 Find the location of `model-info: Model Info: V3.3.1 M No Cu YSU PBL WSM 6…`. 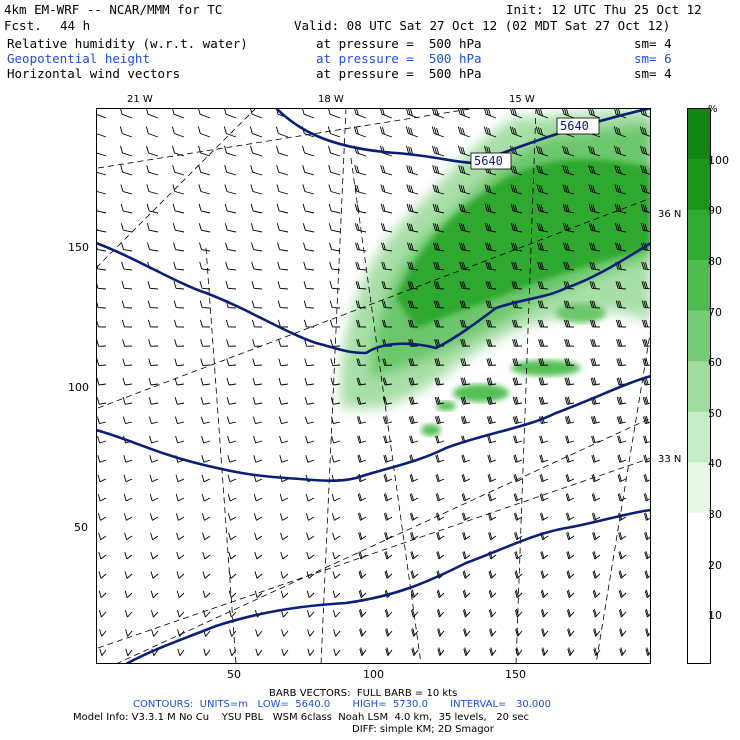

model-info: Model Info: V3.3.1 M No Cu YSU PBL WSM 6… is located at coordinates (301, 717).